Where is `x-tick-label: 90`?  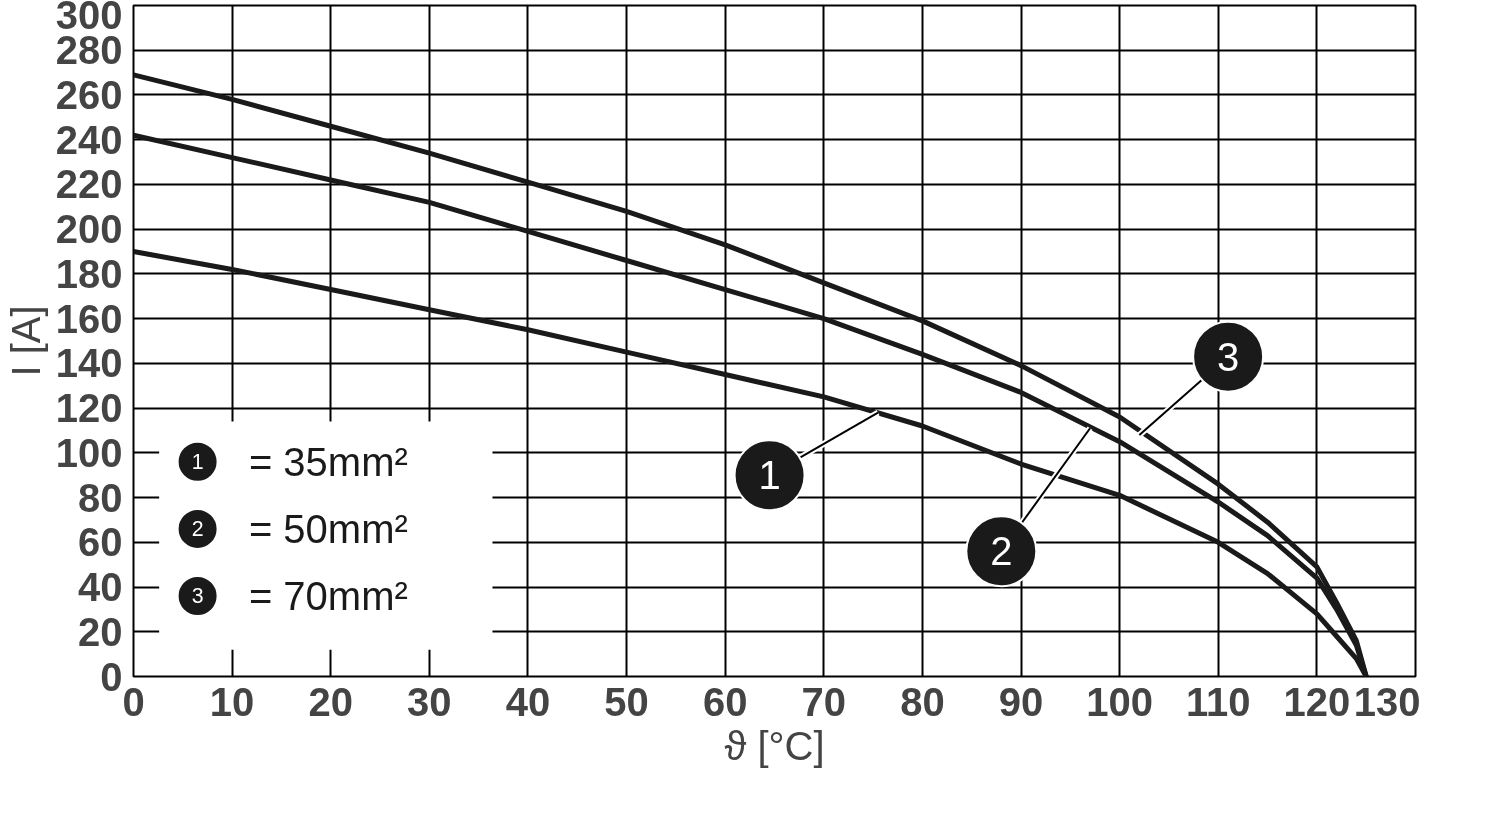 x-tick-label: 90 is located at coordinates (1021, 701).